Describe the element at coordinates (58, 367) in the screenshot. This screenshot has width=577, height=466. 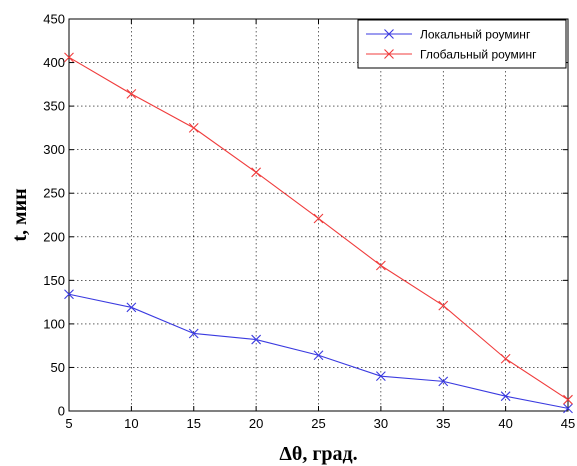
I see `y-tick-label: 50` at that location.